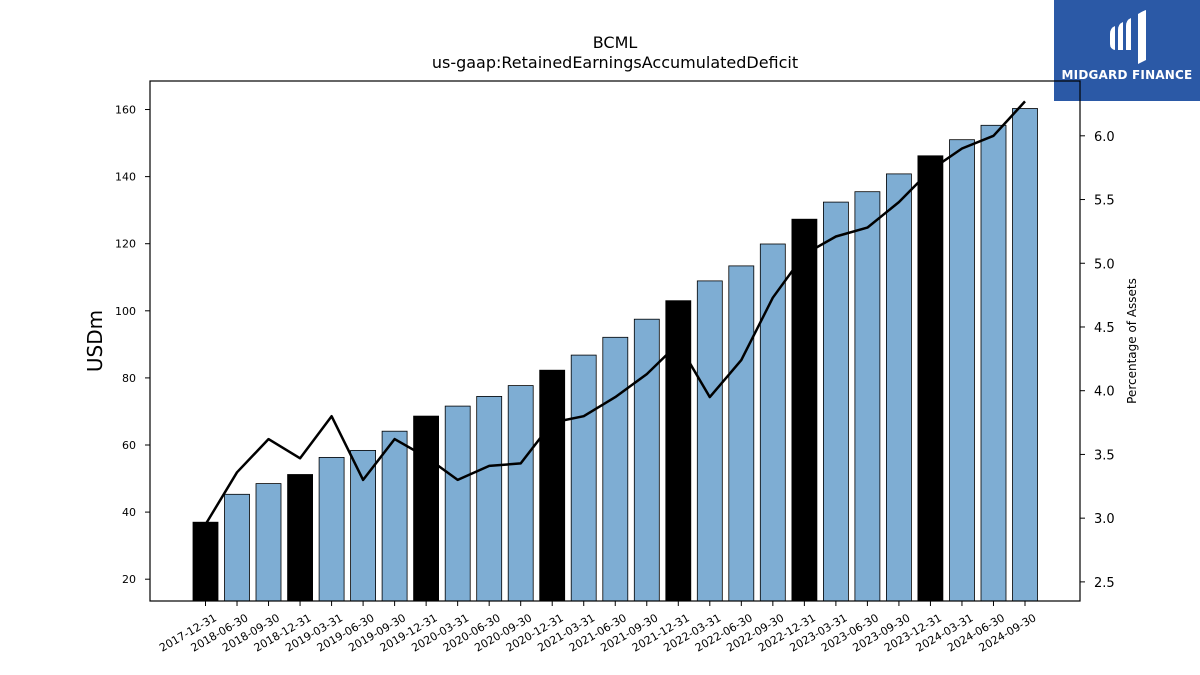 The height and width of the screenshot is (675, 1200). Describe the element at coordinates (129, 512) in the screenshot. I see `y-tick-label: 40` at that location.